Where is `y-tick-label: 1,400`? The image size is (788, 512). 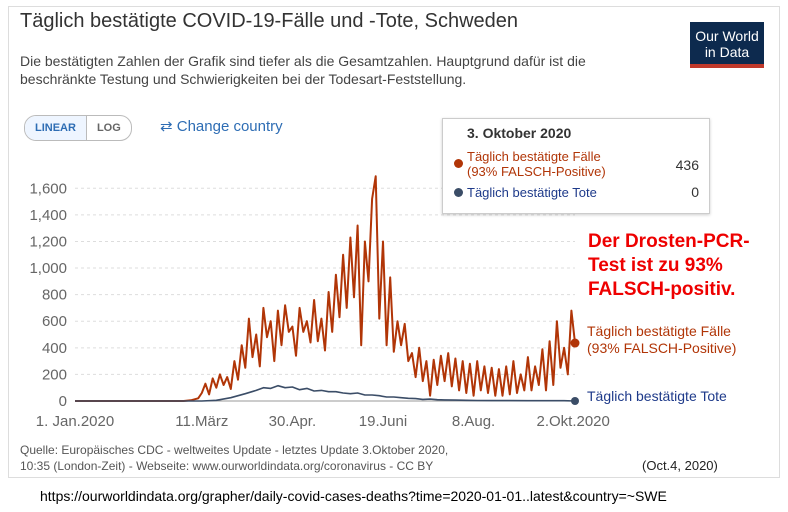
y-tick-label: 1,400 is located at coordinates (48, 215).